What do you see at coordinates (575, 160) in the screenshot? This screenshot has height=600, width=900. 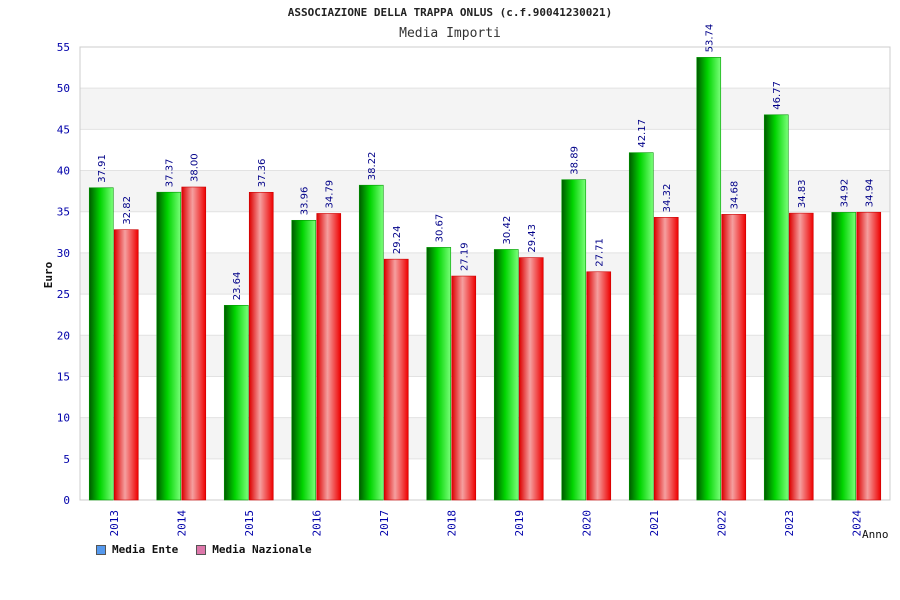 I see `value-label-media-ente: 38.89` at bounding box center [575, 160].